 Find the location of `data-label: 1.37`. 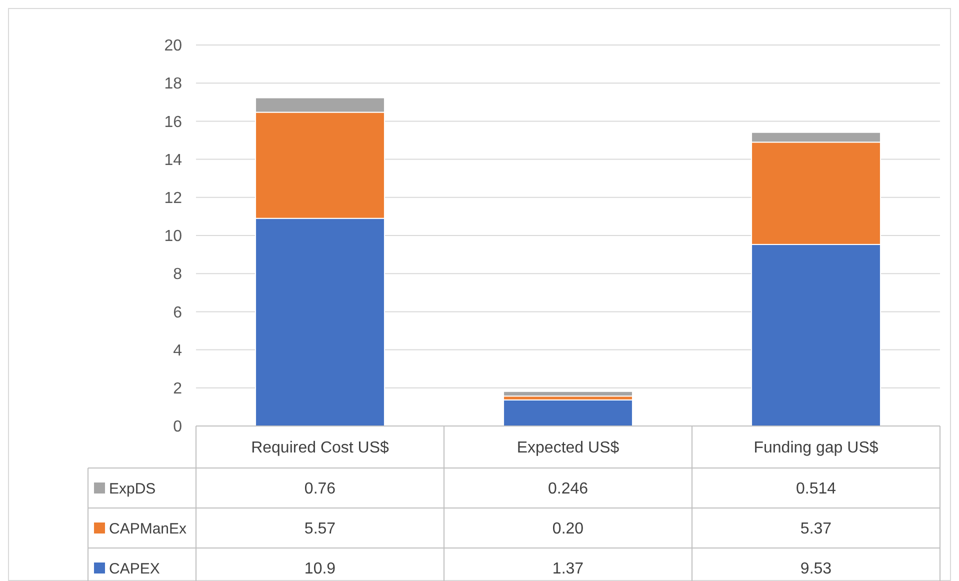

data-label: 1.37 is located at coordinates (568, 569).